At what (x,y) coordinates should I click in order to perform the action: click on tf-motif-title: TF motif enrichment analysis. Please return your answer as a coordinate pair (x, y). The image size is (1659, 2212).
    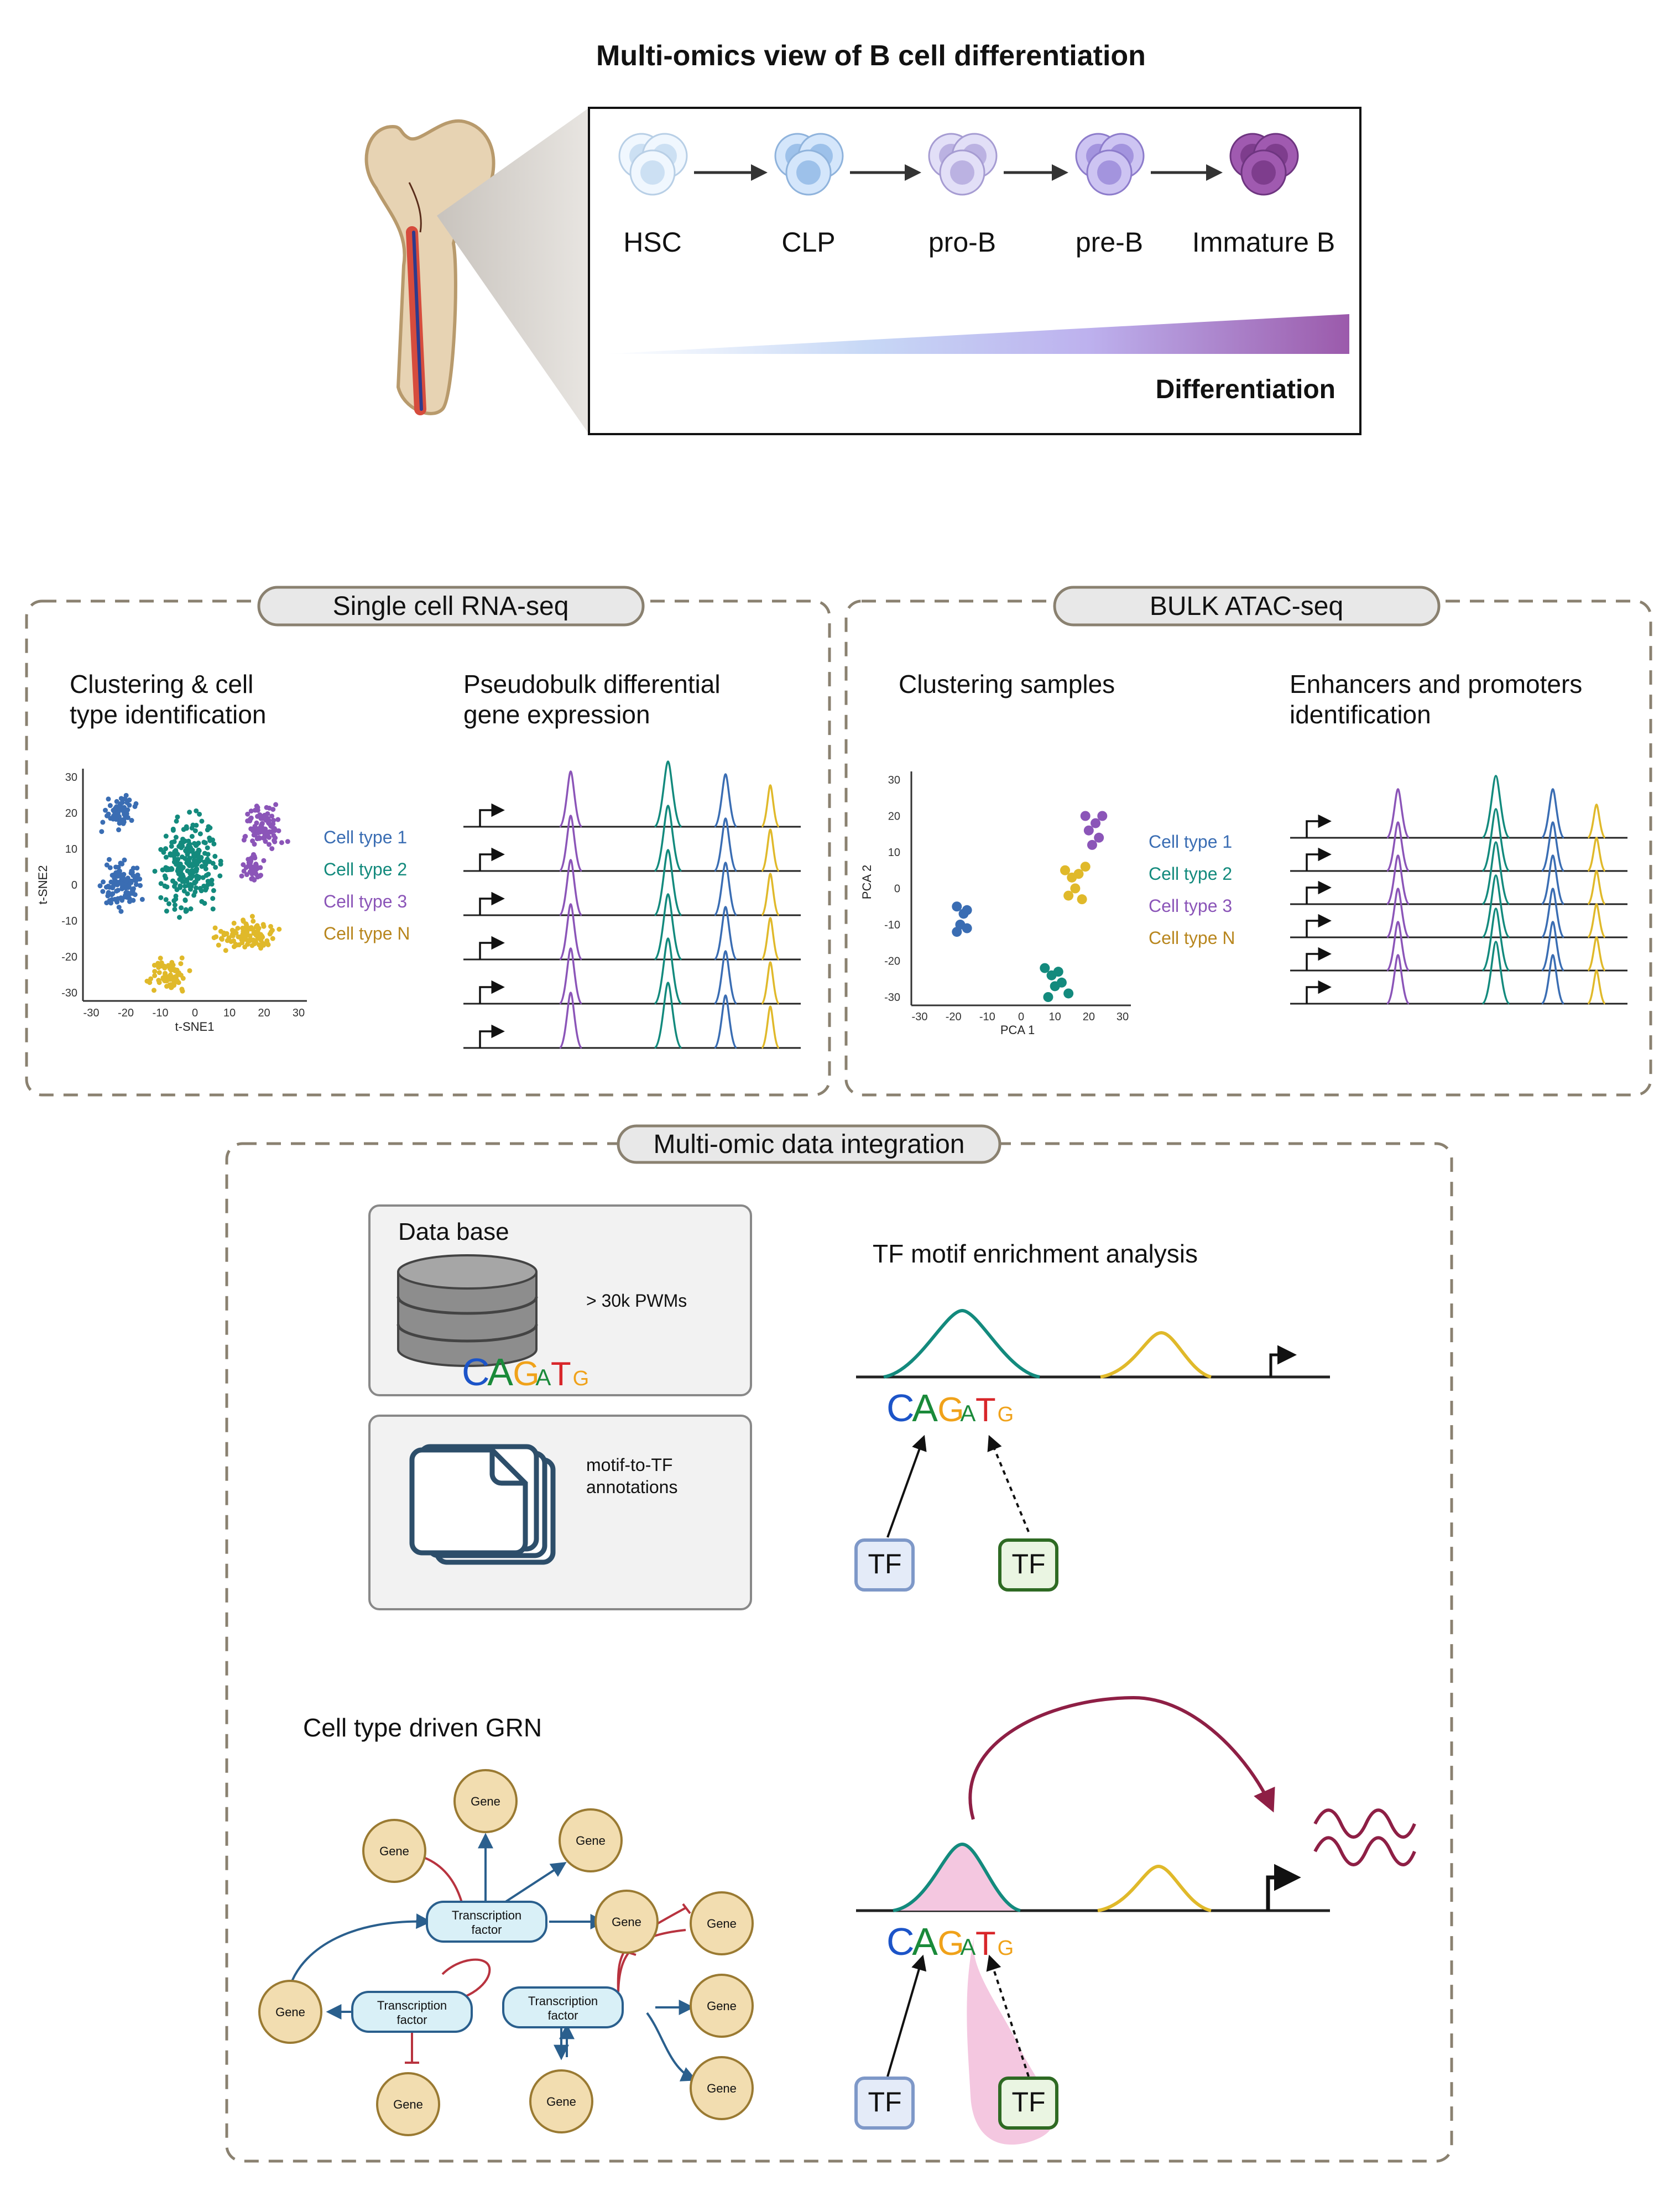
    Looking at the image, I should click on (1035, 1254).